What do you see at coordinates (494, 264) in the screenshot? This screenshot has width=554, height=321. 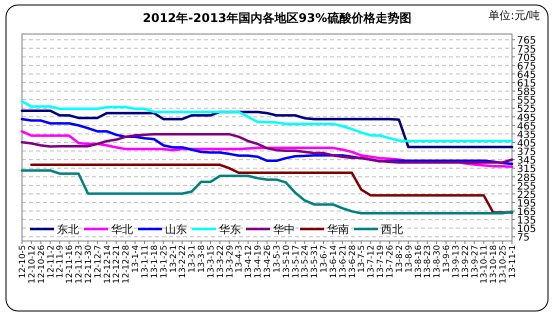 I see `x-tick-label: 13-10-18` at bounding box center [494, 264].